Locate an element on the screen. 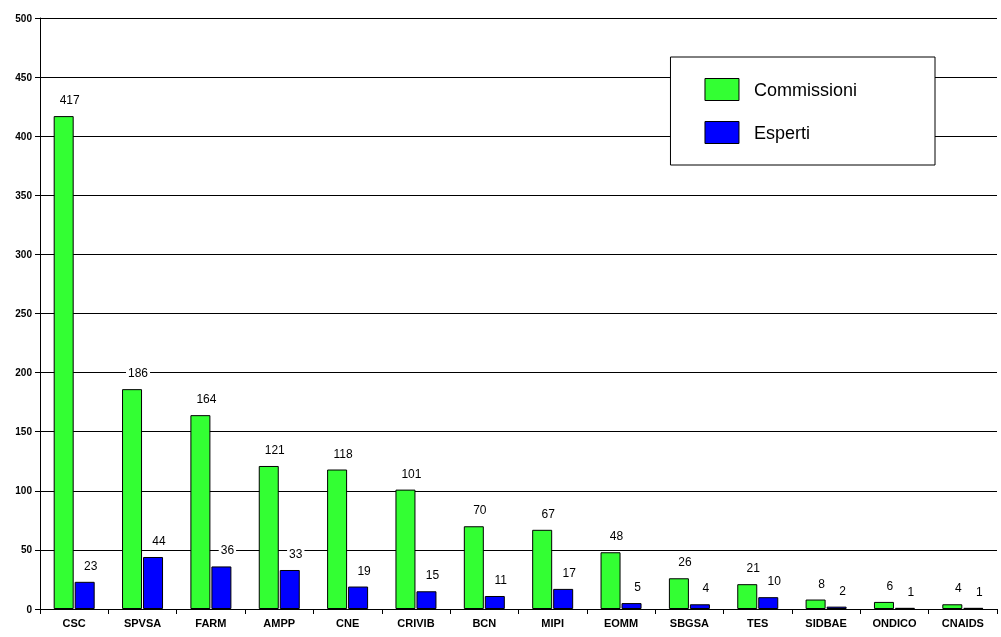 The width and height of the screenshot is (1001, 637). x-tick-label: ONDICO is located at coordinates (894, 622).